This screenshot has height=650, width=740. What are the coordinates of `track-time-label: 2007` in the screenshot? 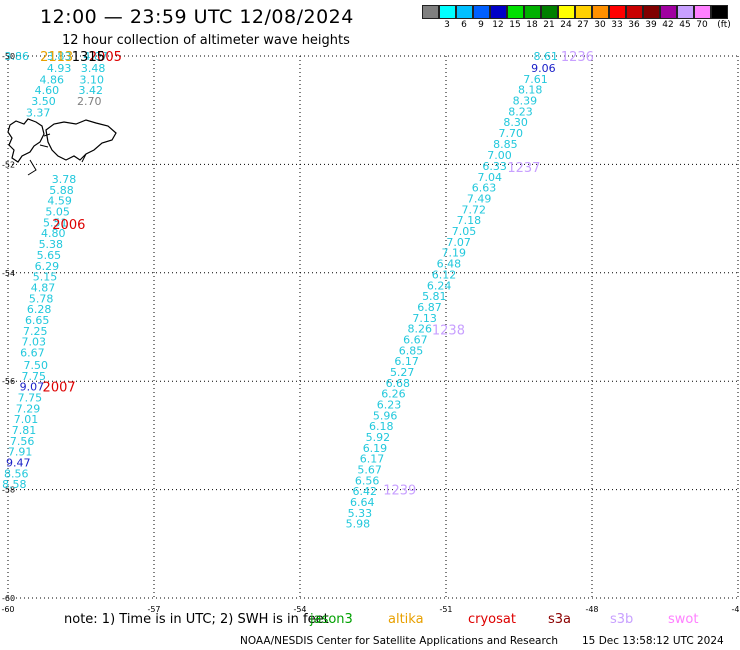 It's located at (59, 388).